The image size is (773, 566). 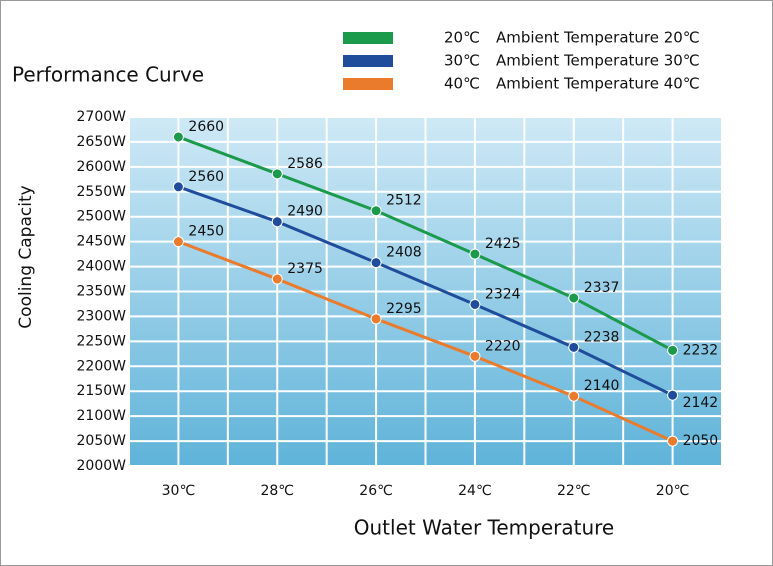 I want to click on data-label: 2232, so click(x=701, y=350).